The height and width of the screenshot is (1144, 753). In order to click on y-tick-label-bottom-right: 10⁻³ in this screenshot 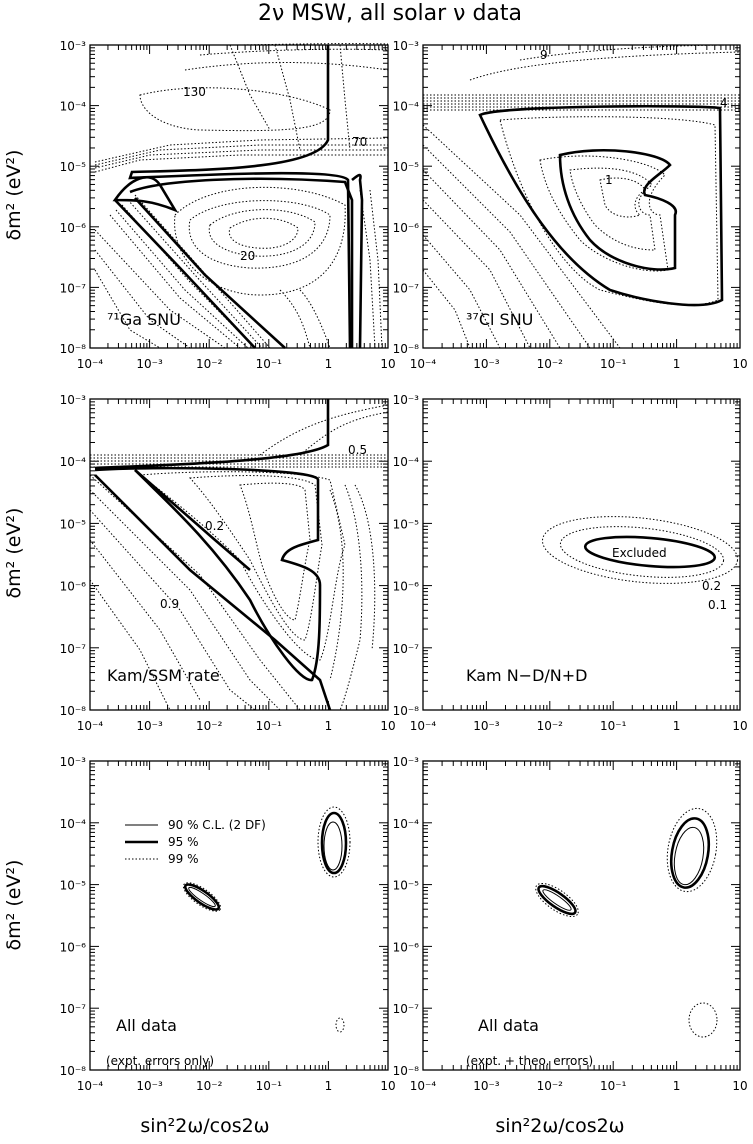, I will do `click(406, 762)`.